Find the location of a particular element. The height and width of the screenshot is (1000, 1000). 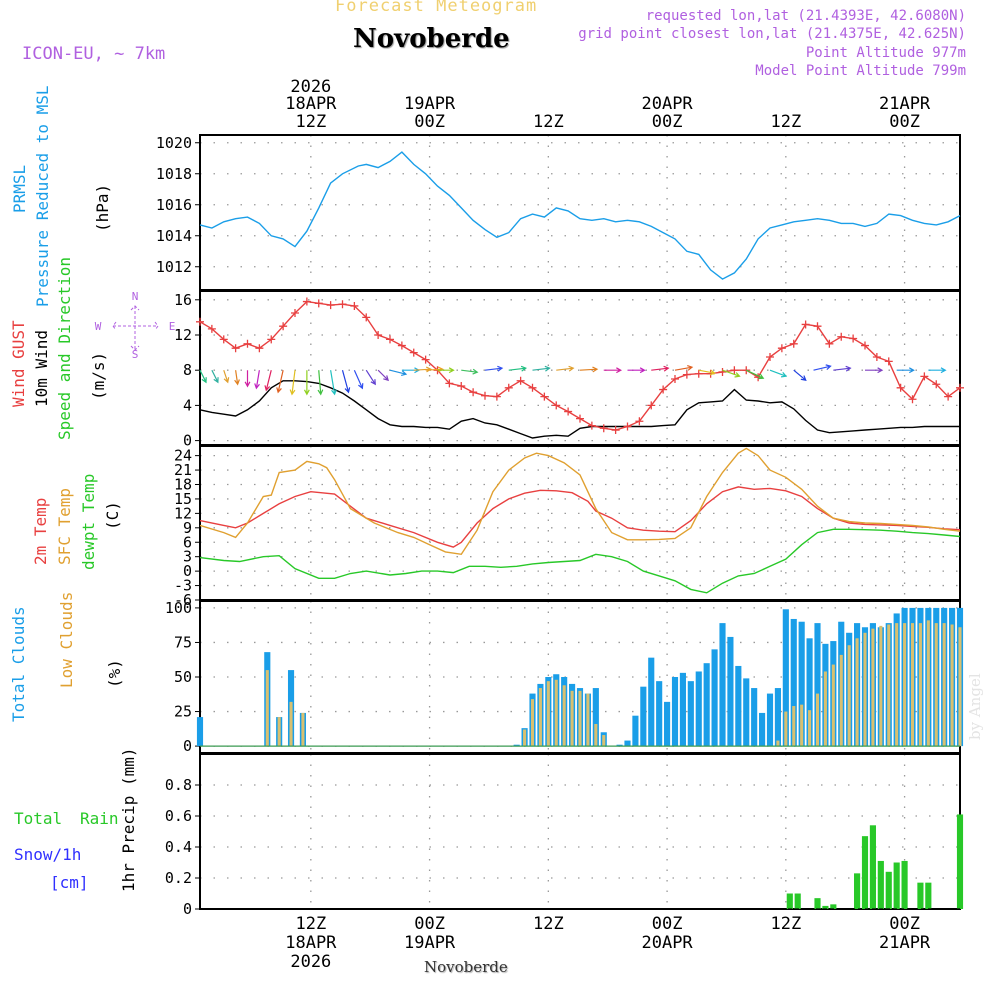

y-tick-label: 0.4 is located at coordinates (178, 847).